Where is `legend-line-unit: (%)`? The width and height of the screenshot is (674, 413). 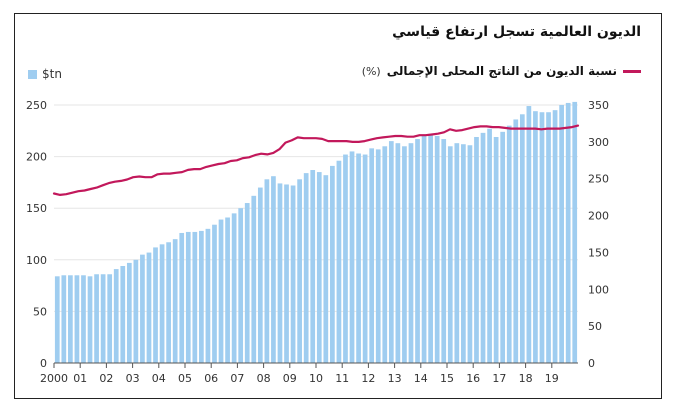
legend-line-unit: (%) is located at coordinates (371, 71).